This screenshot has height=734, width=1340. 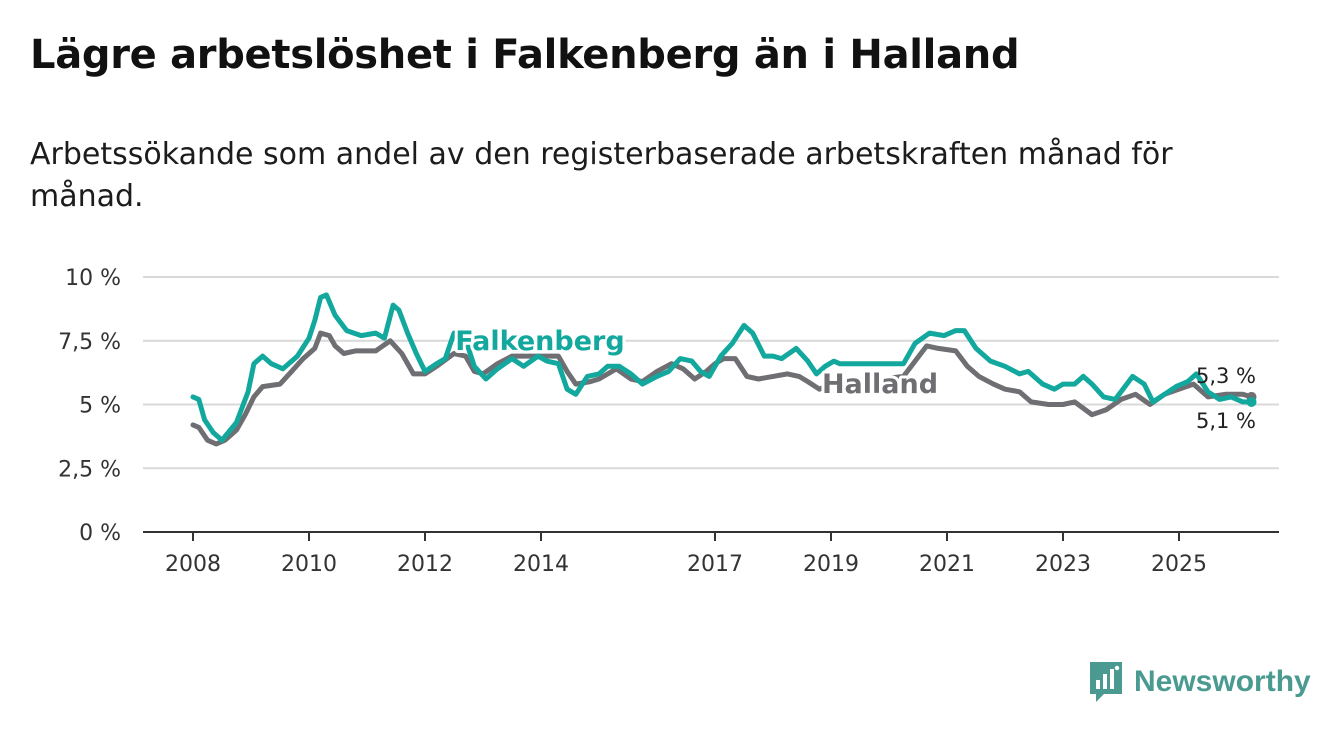 I want to click on end-point-falkenberg, so click(x=1251, y=401).